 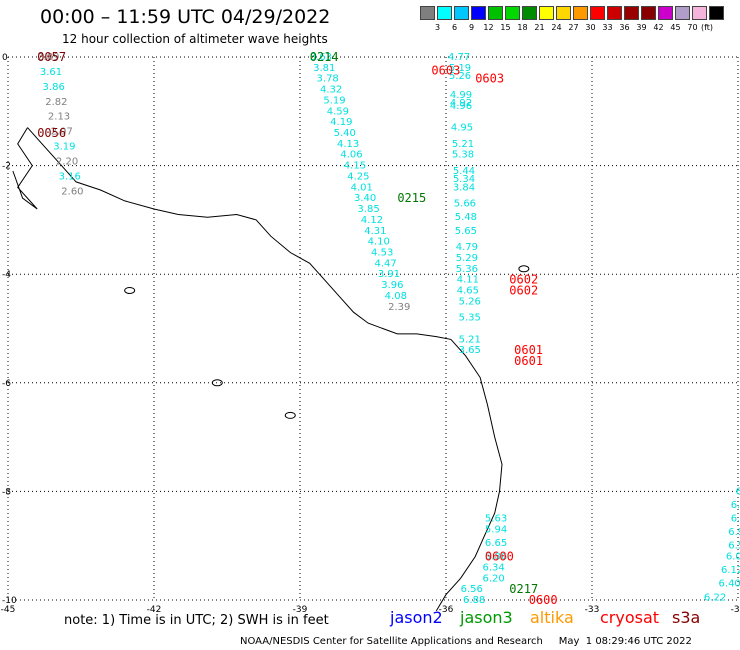 I want to click on swh-value: 4.92, so click(x=461, y=103).